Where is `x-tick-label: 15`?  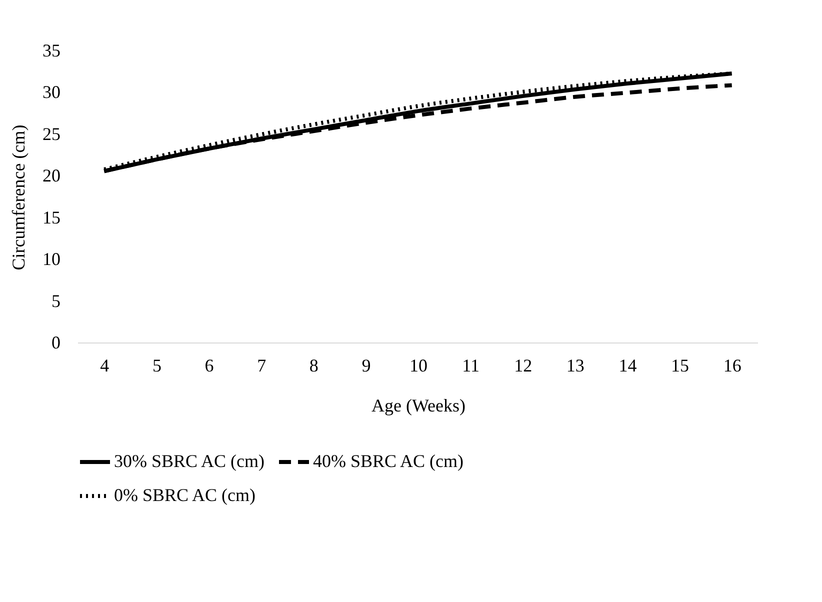
x-tick-label: 15 is located at coordinates (680, 366).